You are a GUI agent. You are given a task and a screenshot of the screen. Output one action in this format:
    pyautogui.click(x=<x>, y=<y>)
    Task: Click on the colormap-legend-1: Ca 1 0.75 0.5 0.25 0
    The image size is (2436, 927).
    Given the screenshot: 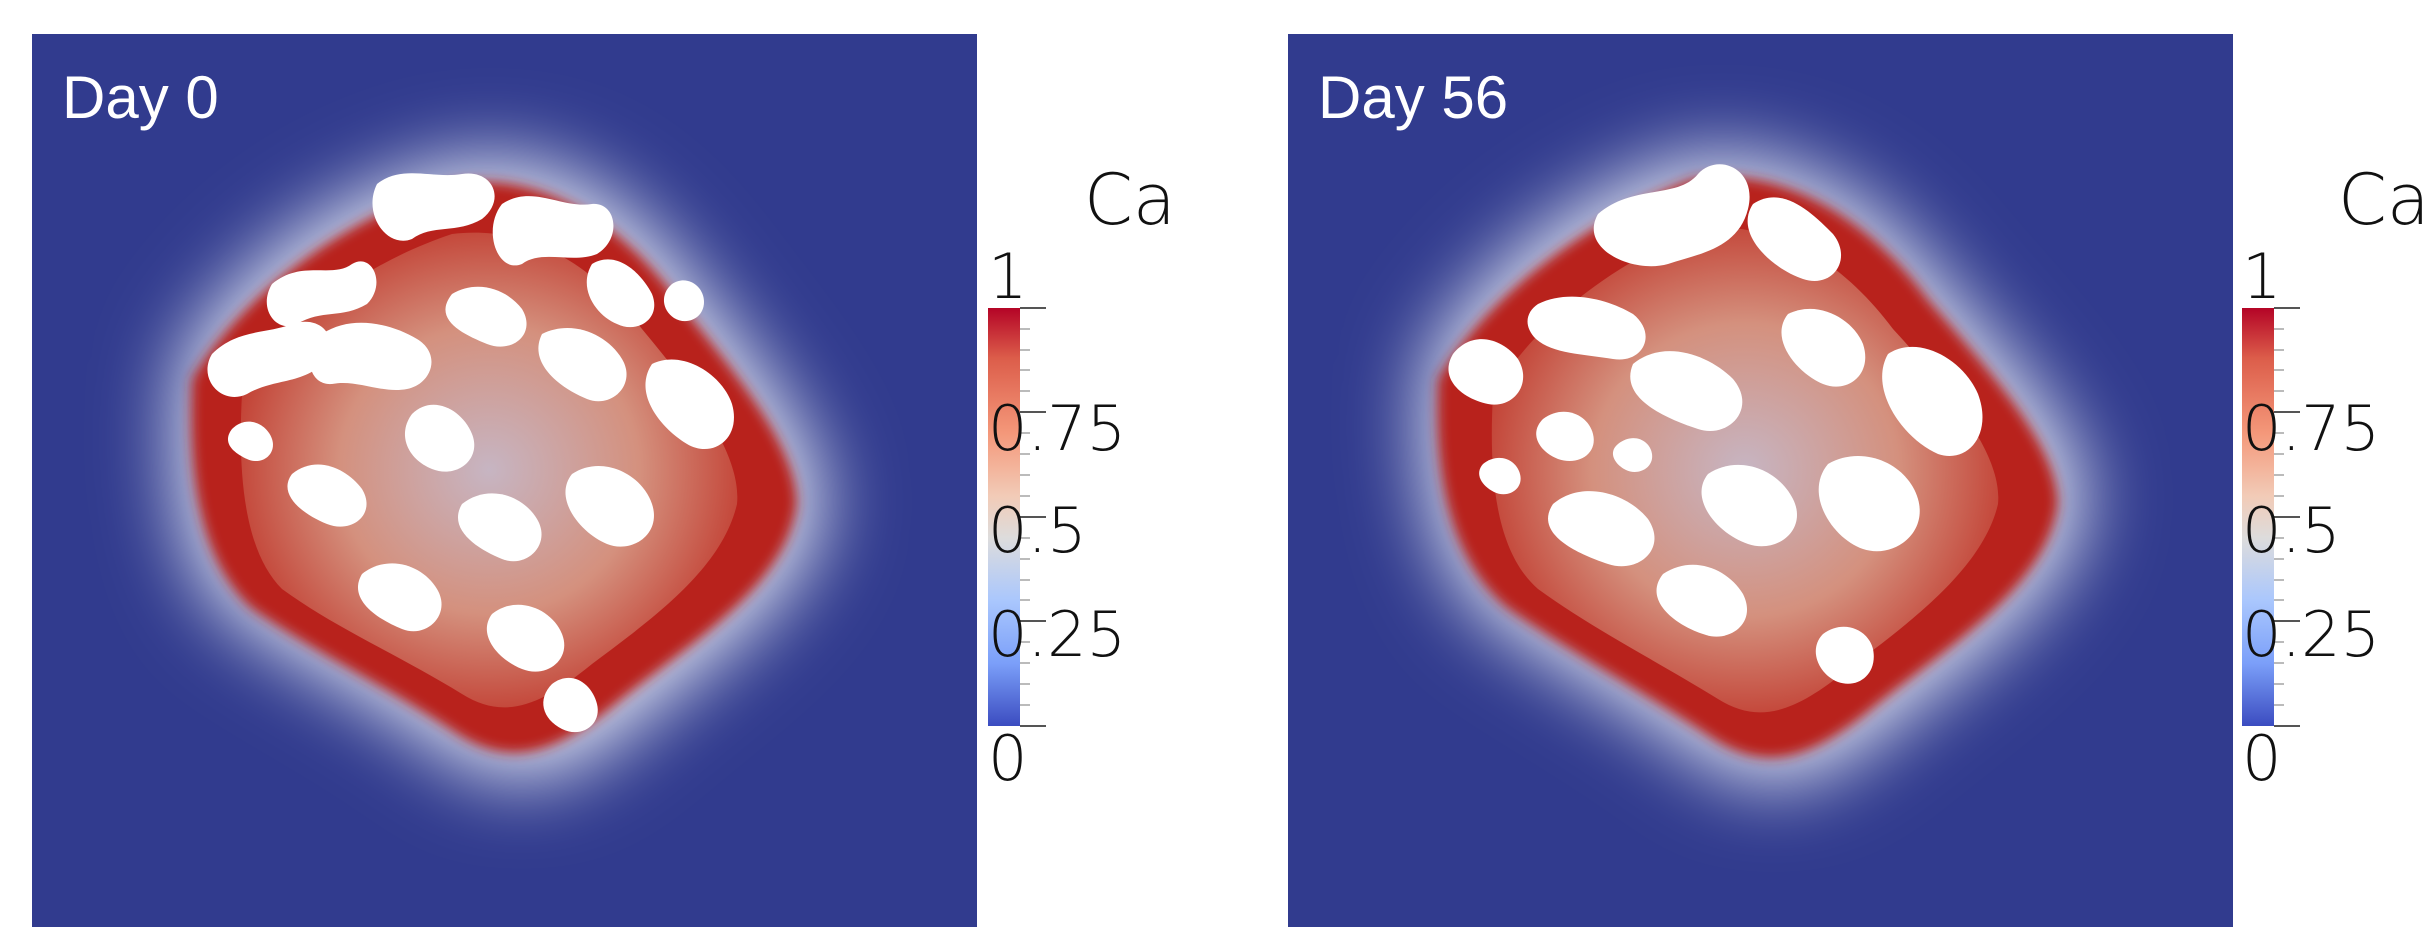 What is the action you would take?
    pyautogui.click(x=1108, y=463)
    